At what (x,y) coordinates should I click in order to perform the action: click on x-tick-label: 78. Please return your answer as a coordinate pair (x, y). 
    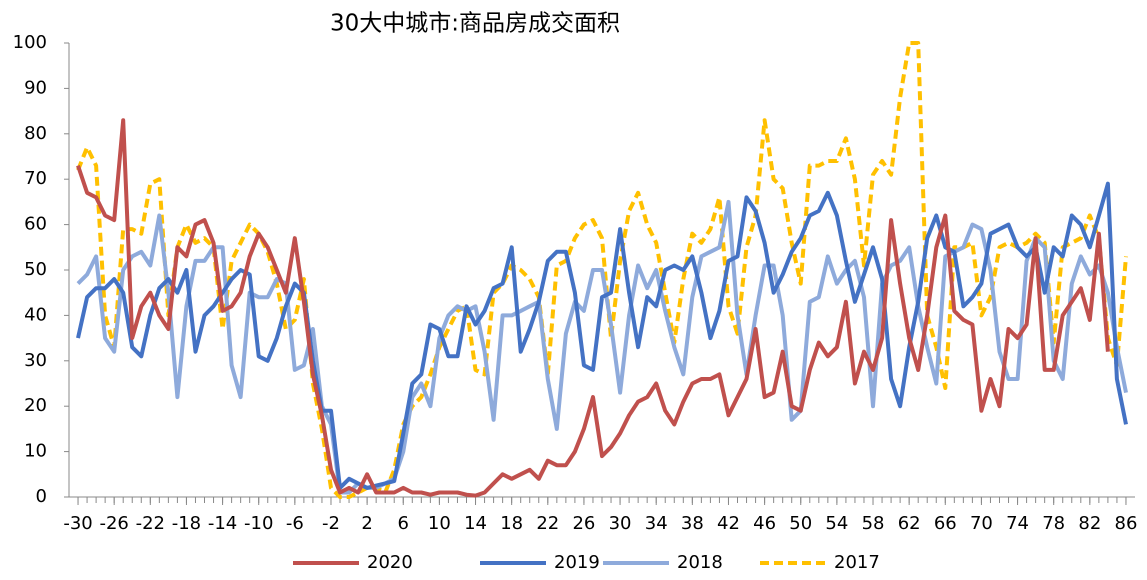
    Looking at the image, I should click on (1053, 523).